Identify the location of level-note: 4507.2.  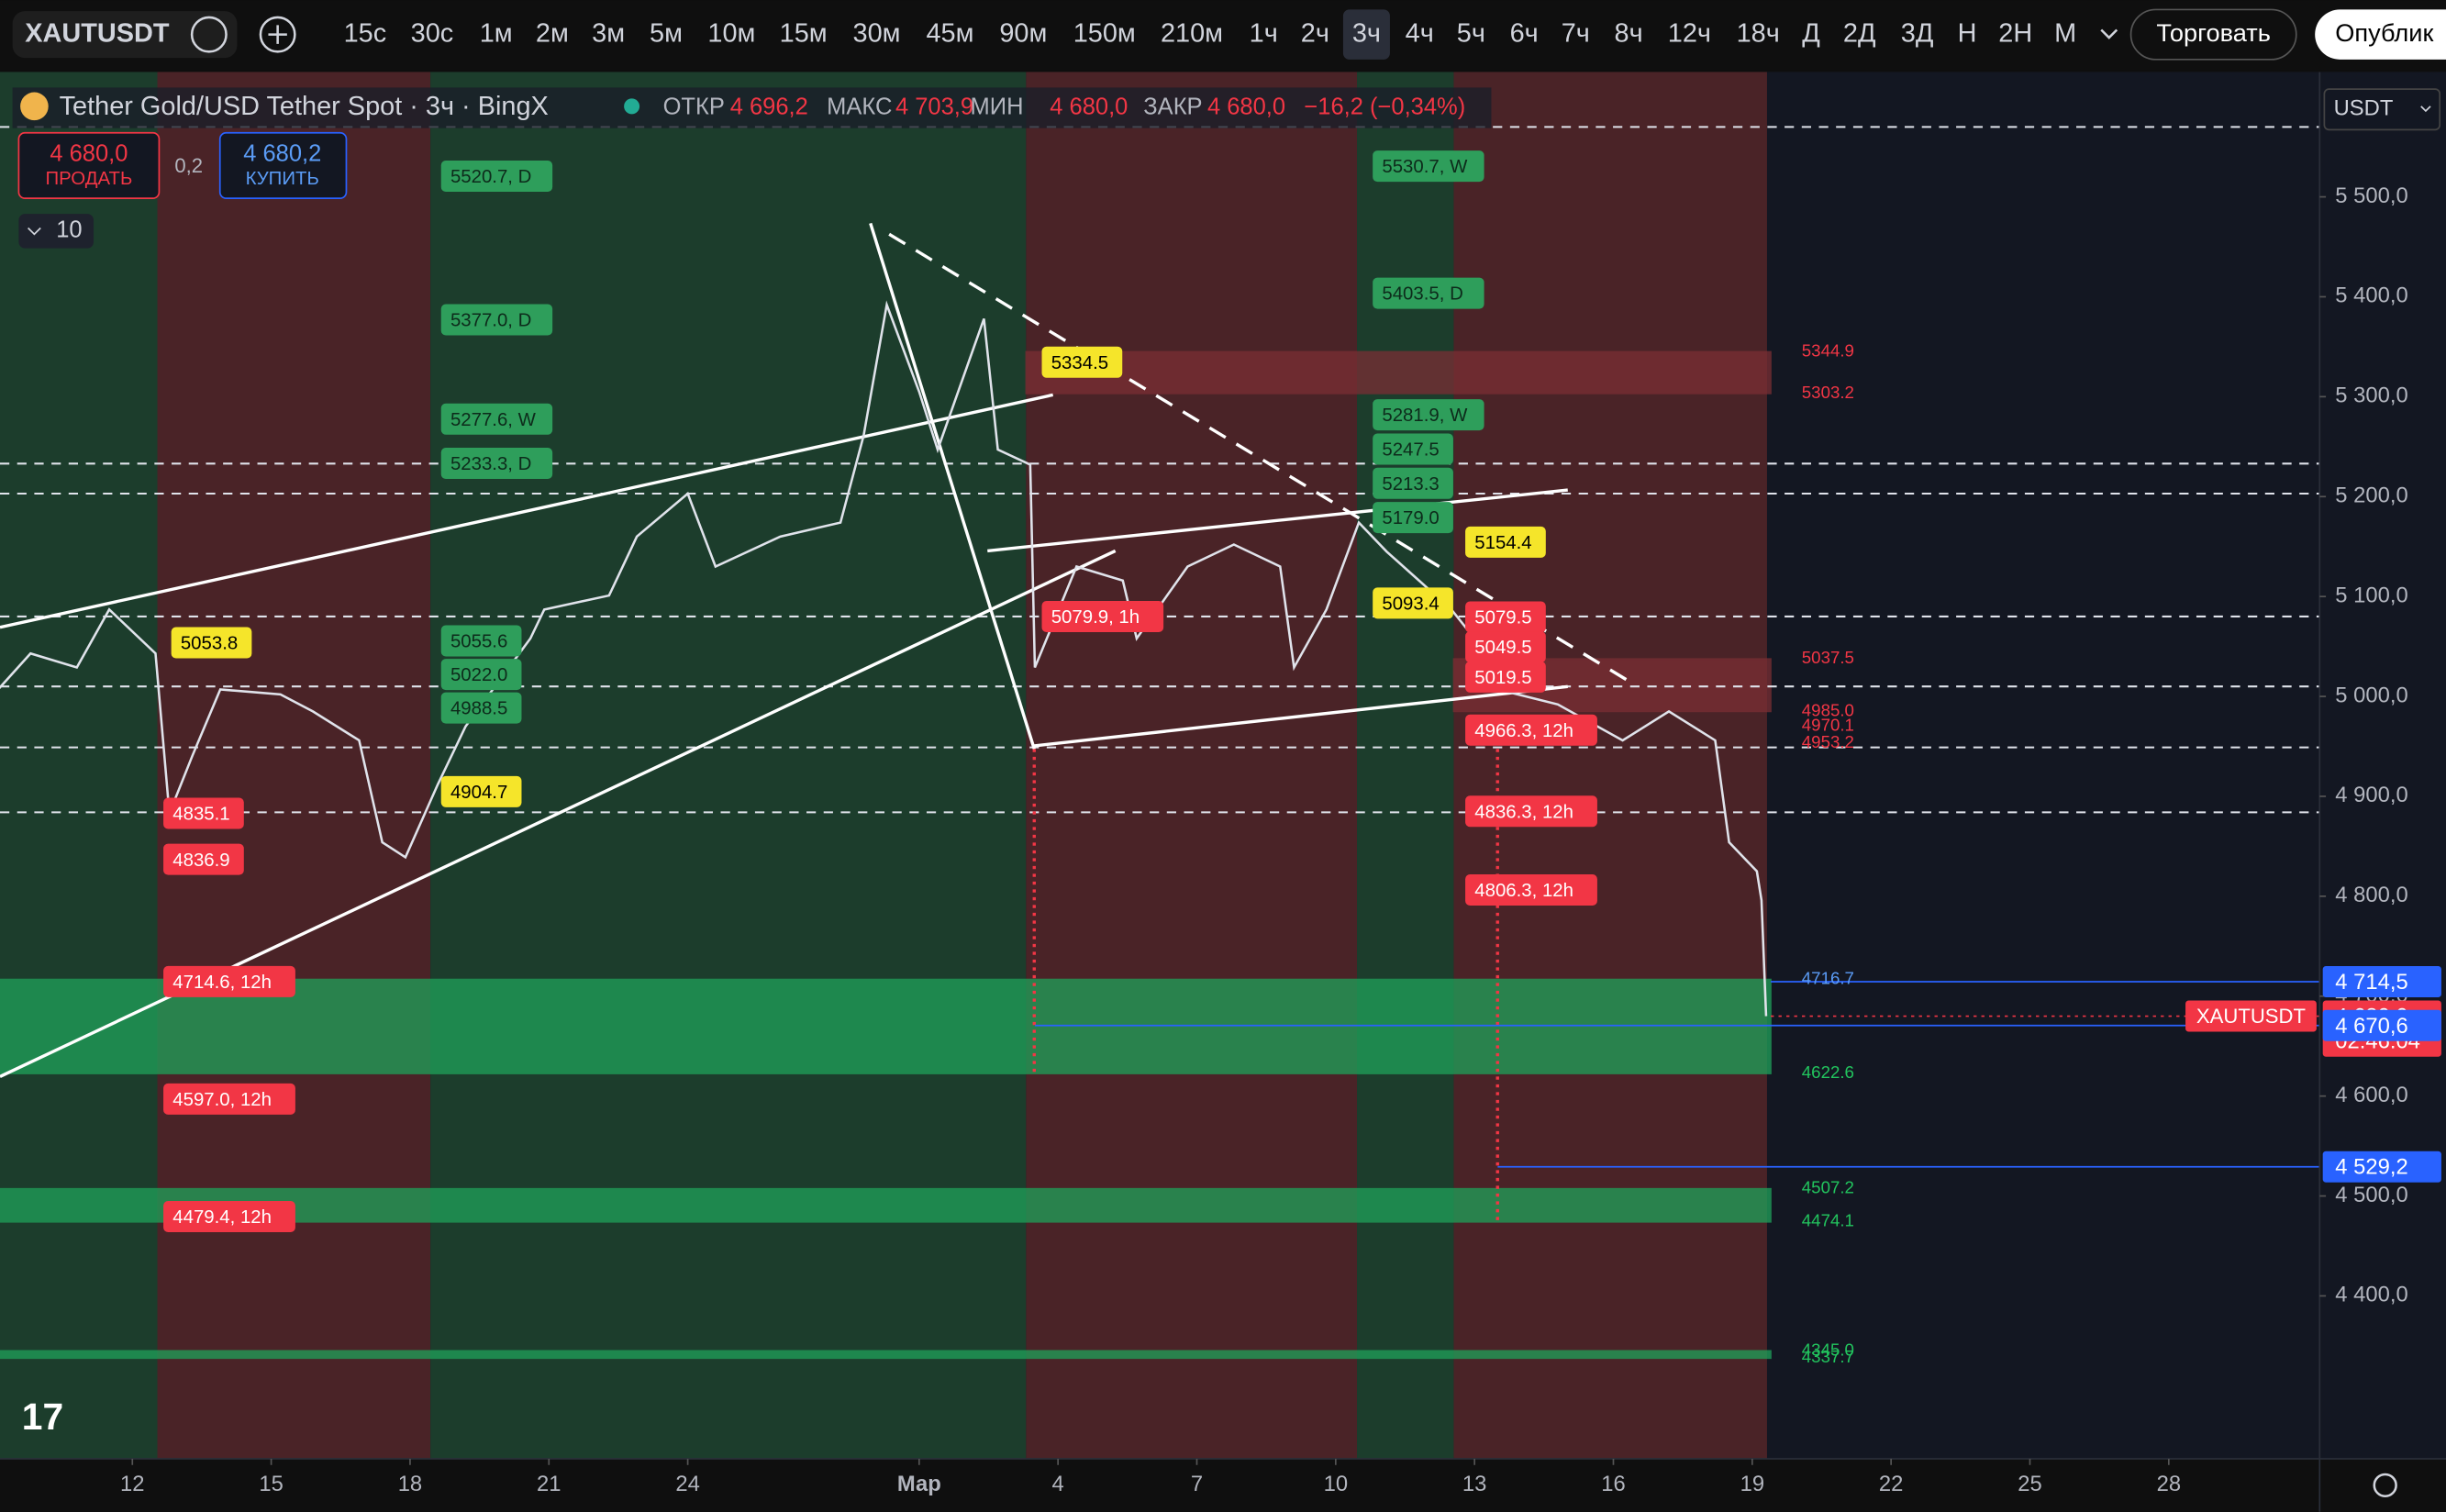
(1828, 1187).